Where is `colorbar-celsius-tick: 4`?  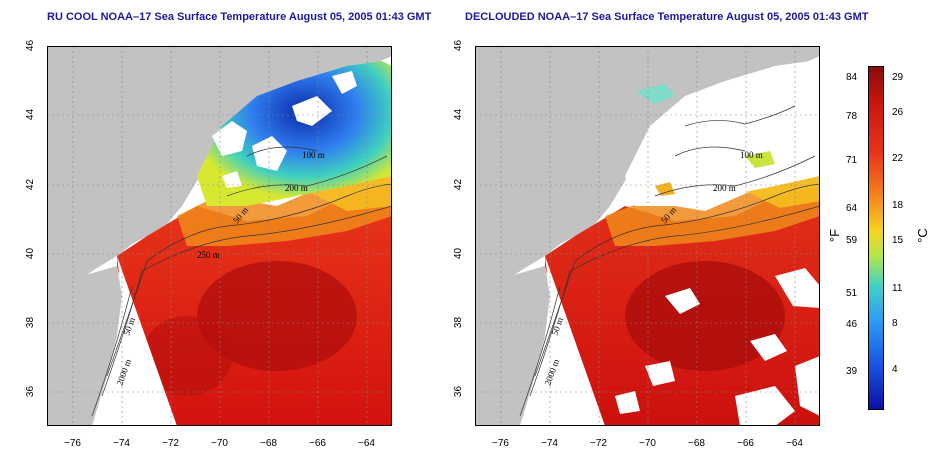
colorbar-celsius-tick: 4 is located at coordinates (895, 369).